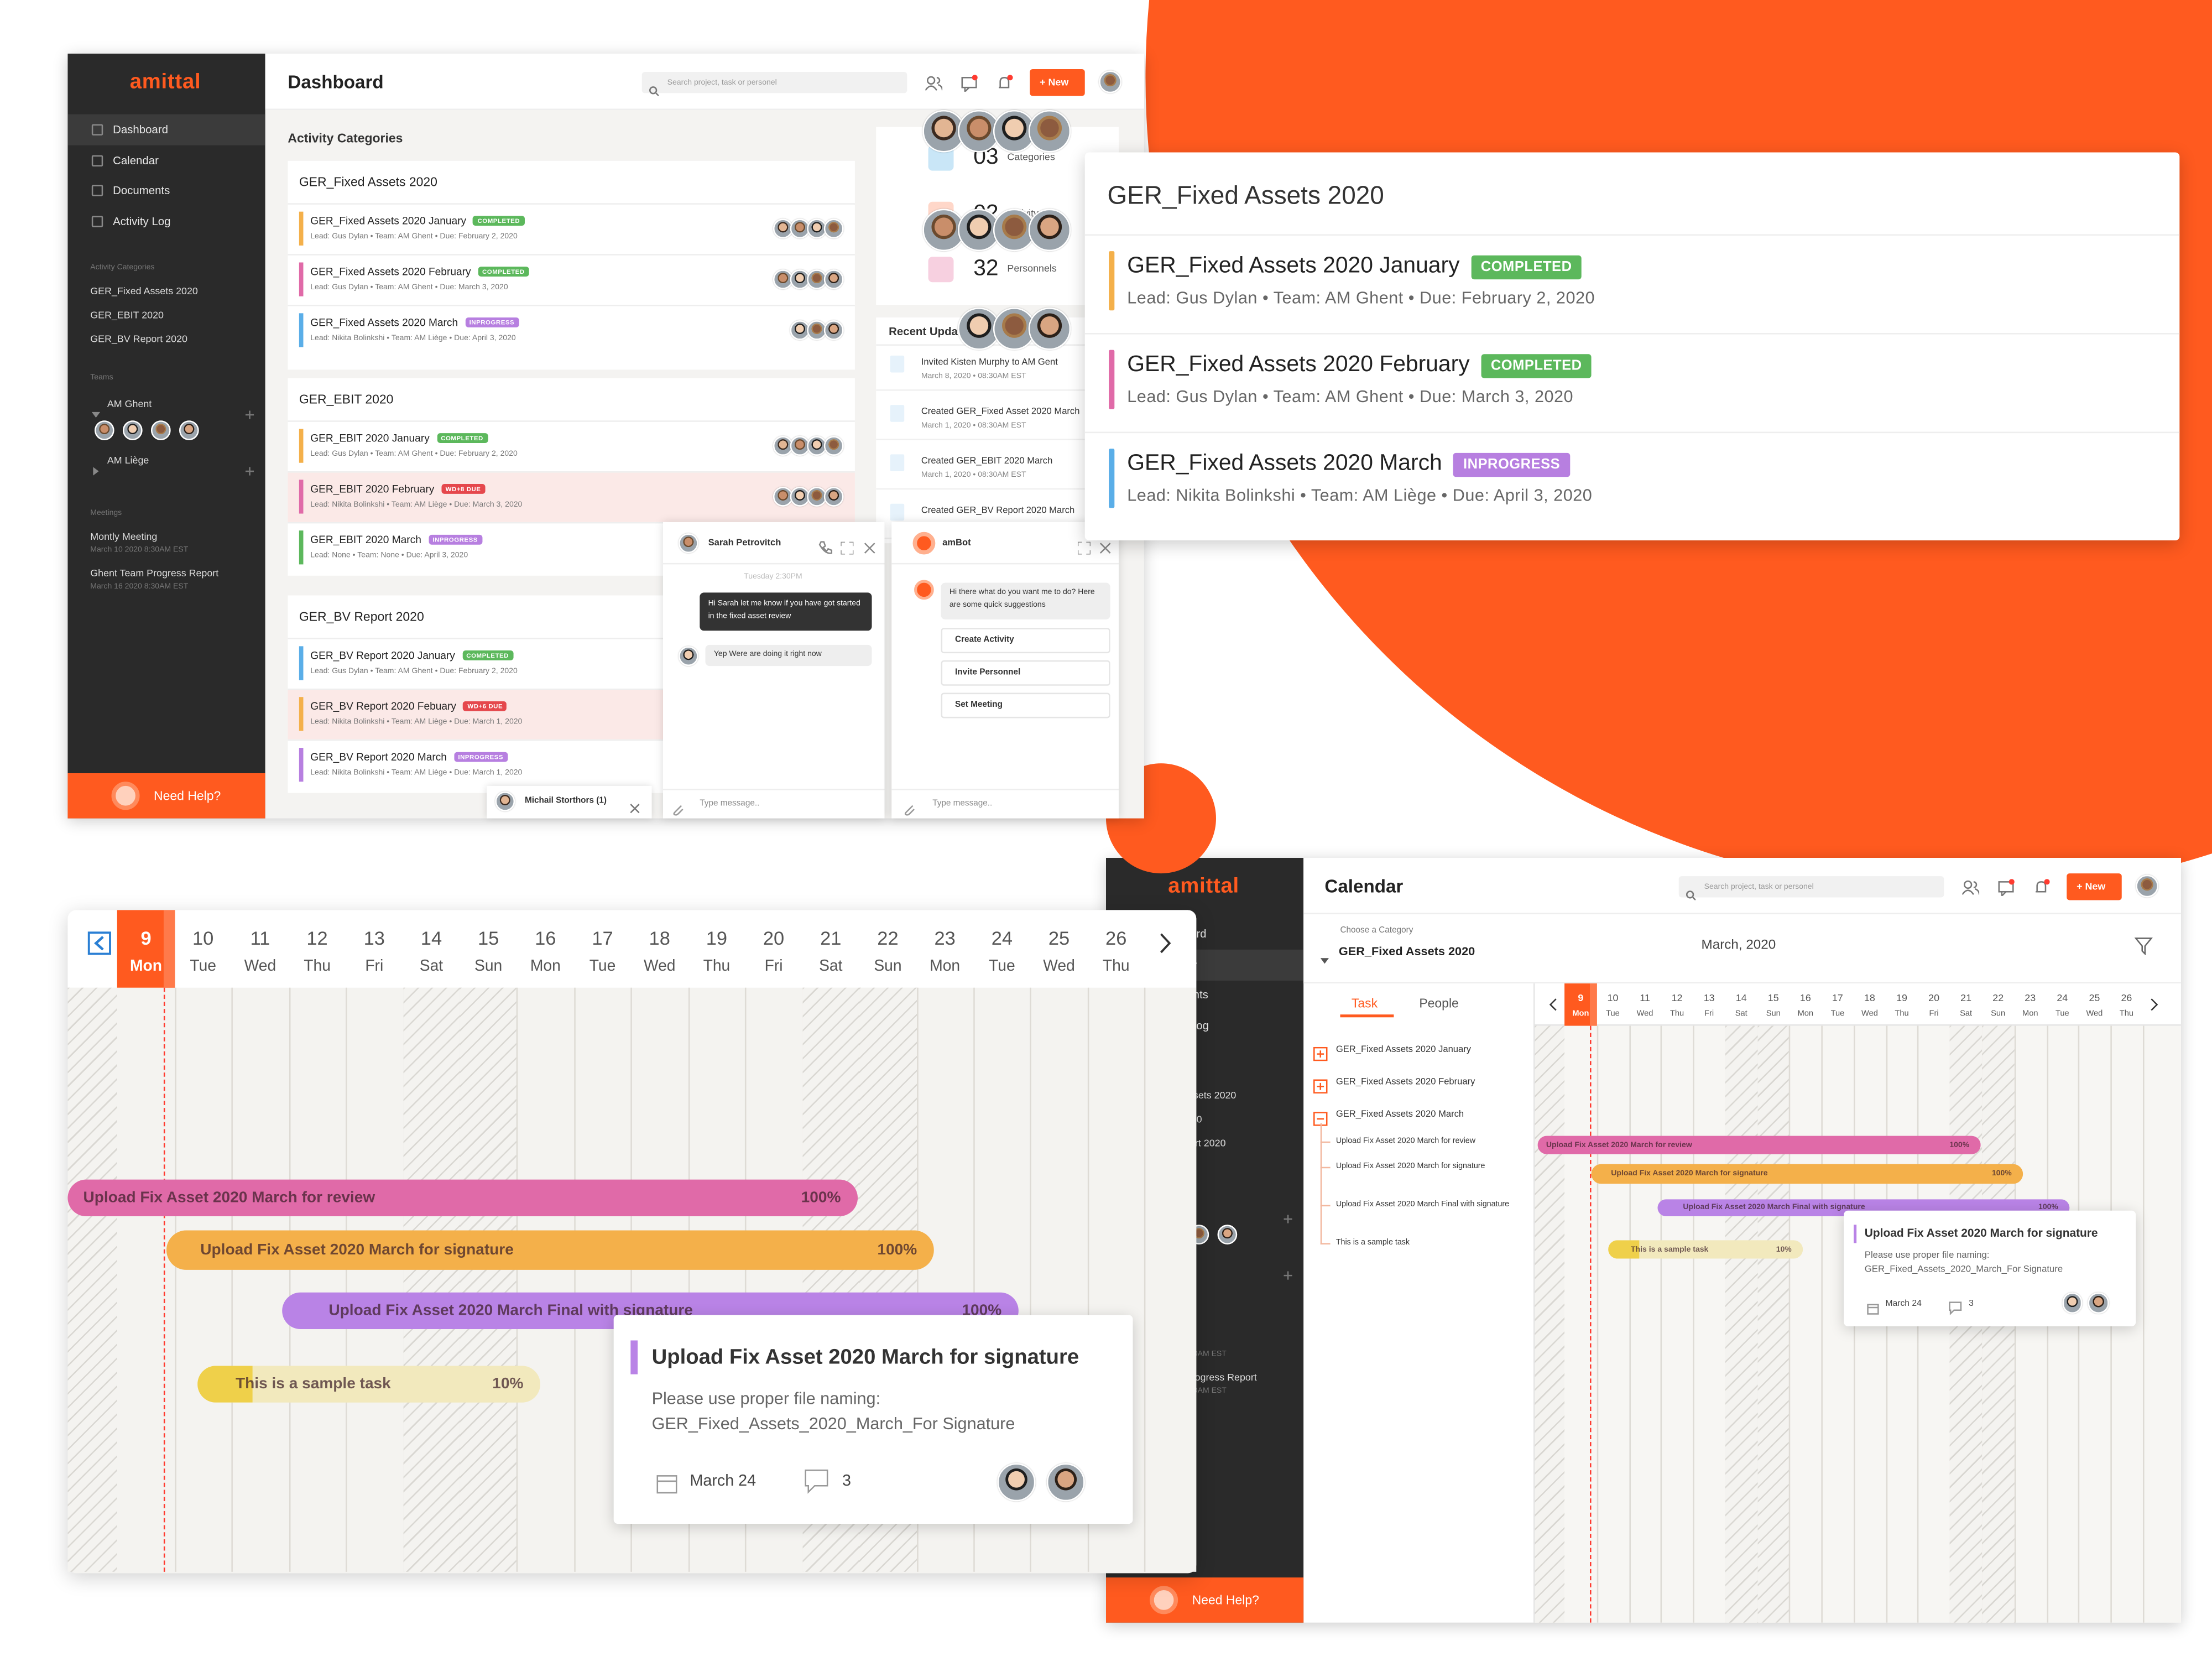 The width and height of the screenshot is (2212, 1677). I want to click on logo: amittal, so click(165, 82).